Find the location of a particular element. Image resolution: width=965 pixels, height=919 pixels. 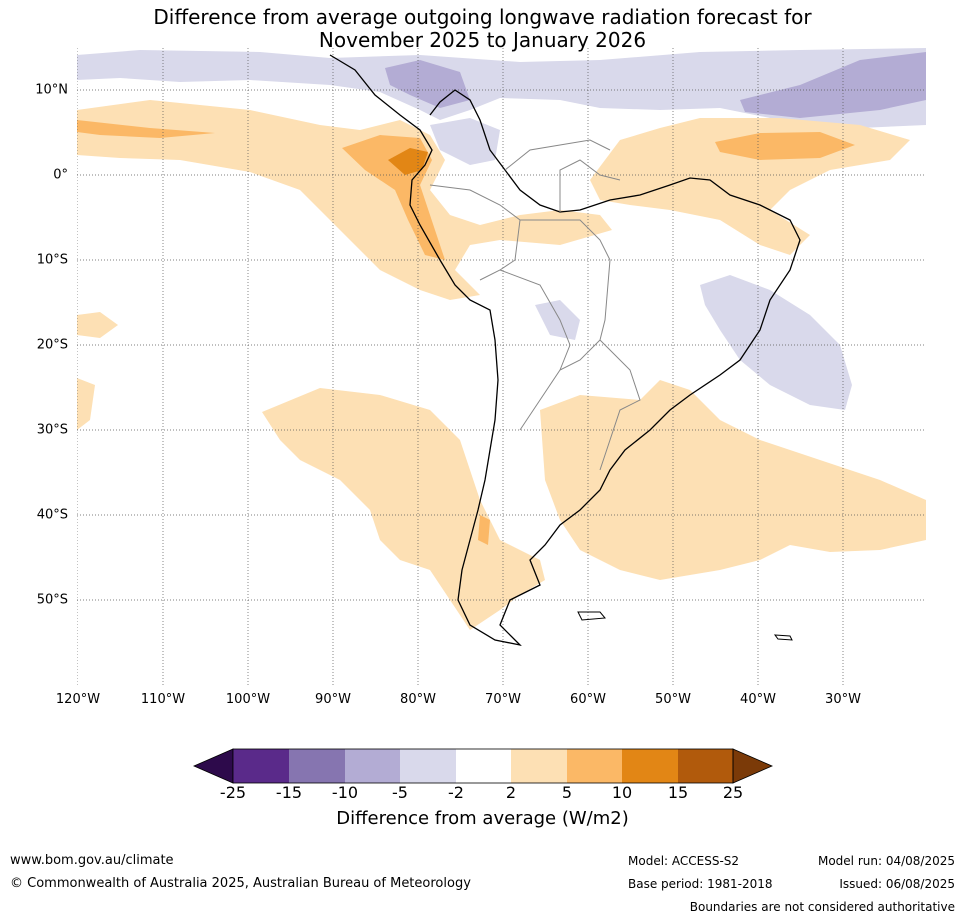

lon-label: 110°W is located at coordinates (163, 699).